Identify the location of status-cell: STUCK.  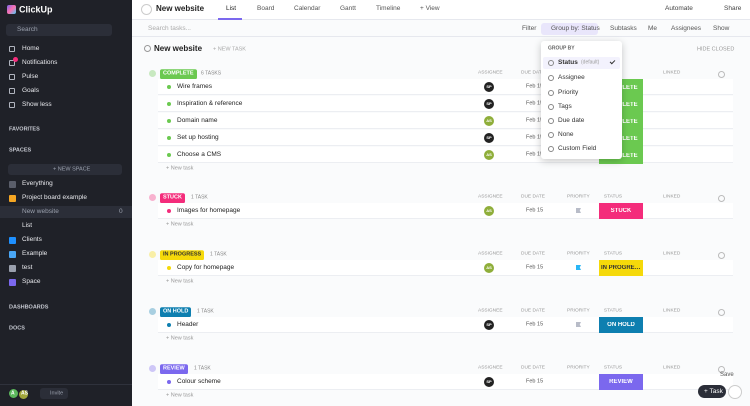
(621, 211).